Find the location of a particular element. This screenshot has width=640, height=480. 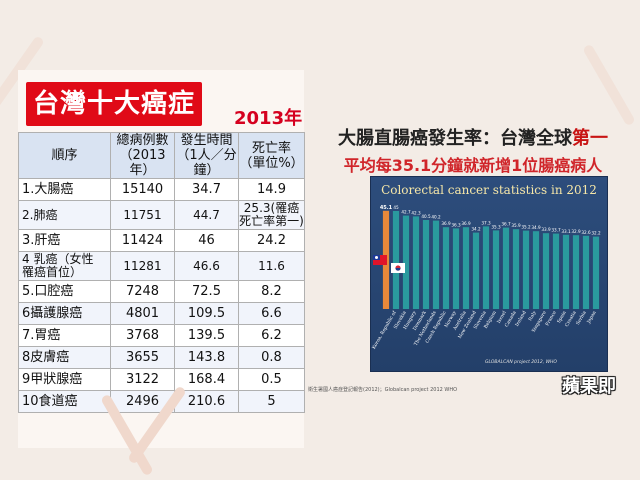

column-header-time: 發生時間 （1人／分鐘） is located at coordinates (206, 155).